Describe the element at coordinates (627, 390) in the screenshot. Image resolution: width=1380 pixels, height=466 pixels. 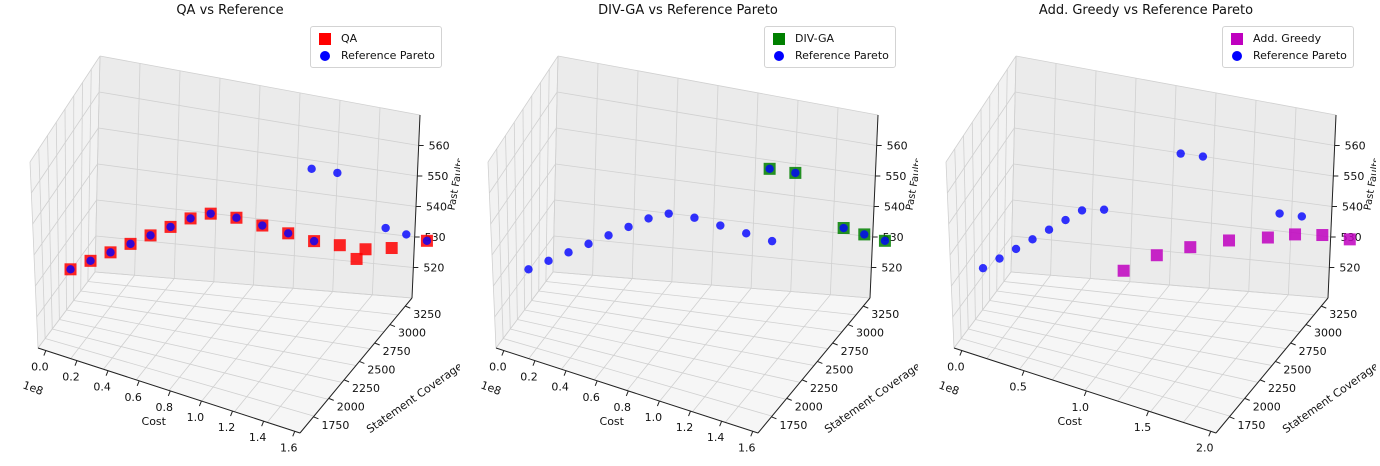
I see `x-axis-line` at that location.